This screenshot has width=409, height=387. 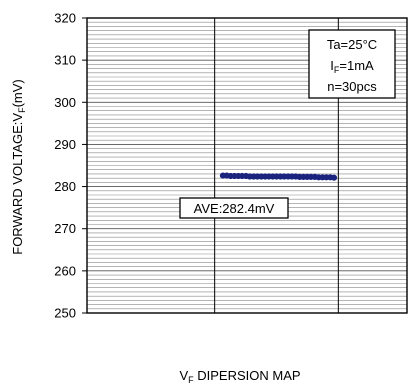 What do you see at coordinates (18, 167) in the screenshot?
I see `y-axis-label: FORWARD VOLTAGE:VF(mV)` at bounding box center [18, 167].